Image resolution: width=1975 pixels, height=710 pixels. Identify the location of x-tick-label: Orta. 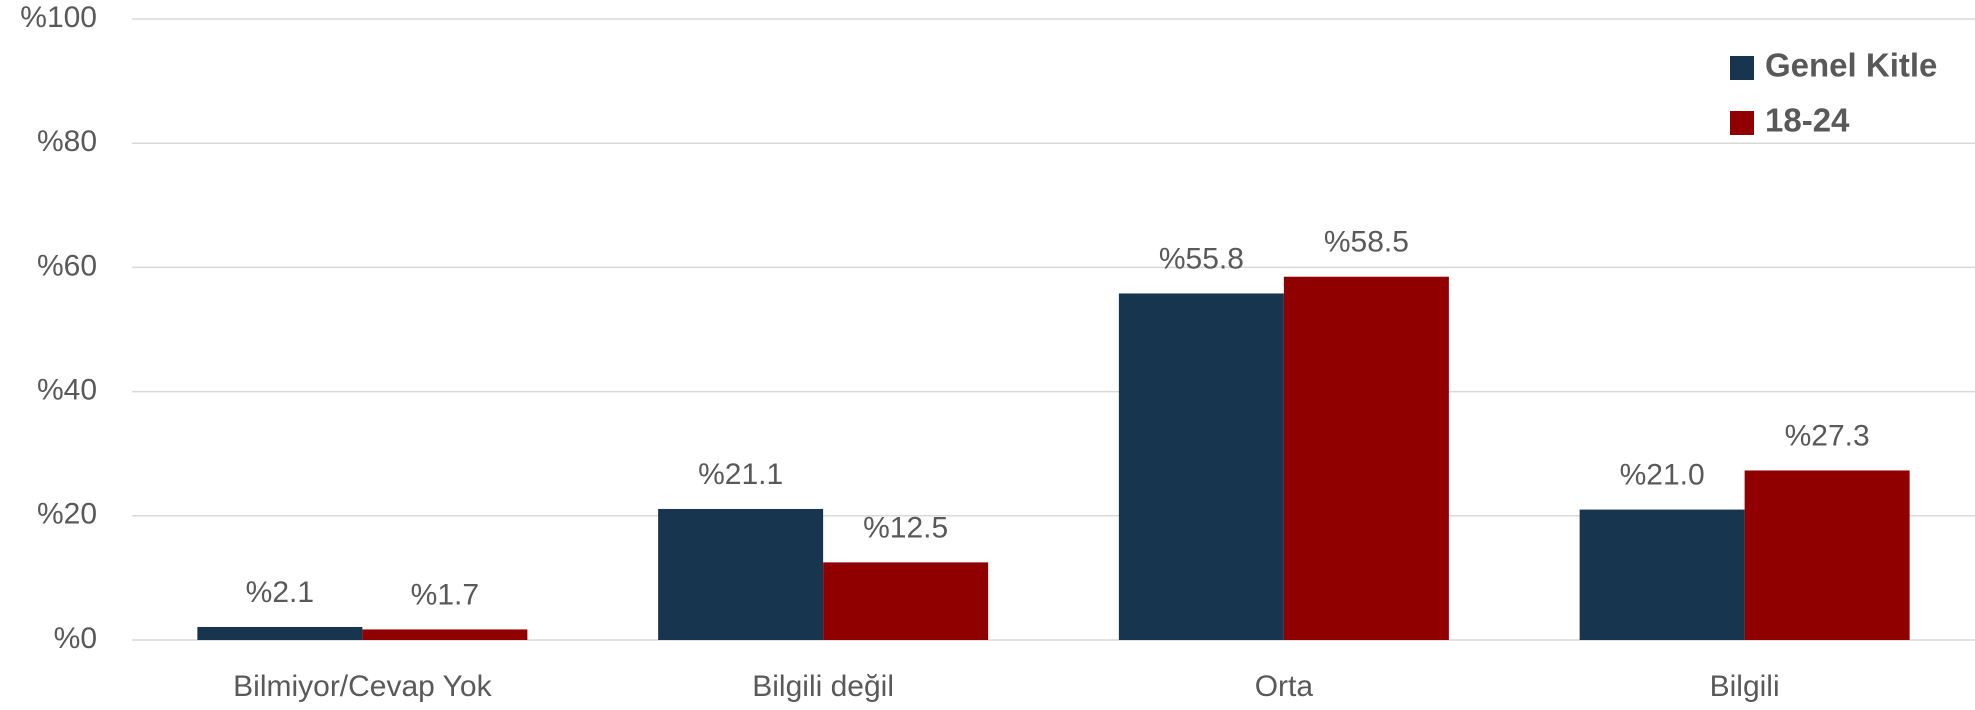
(1284, 686).